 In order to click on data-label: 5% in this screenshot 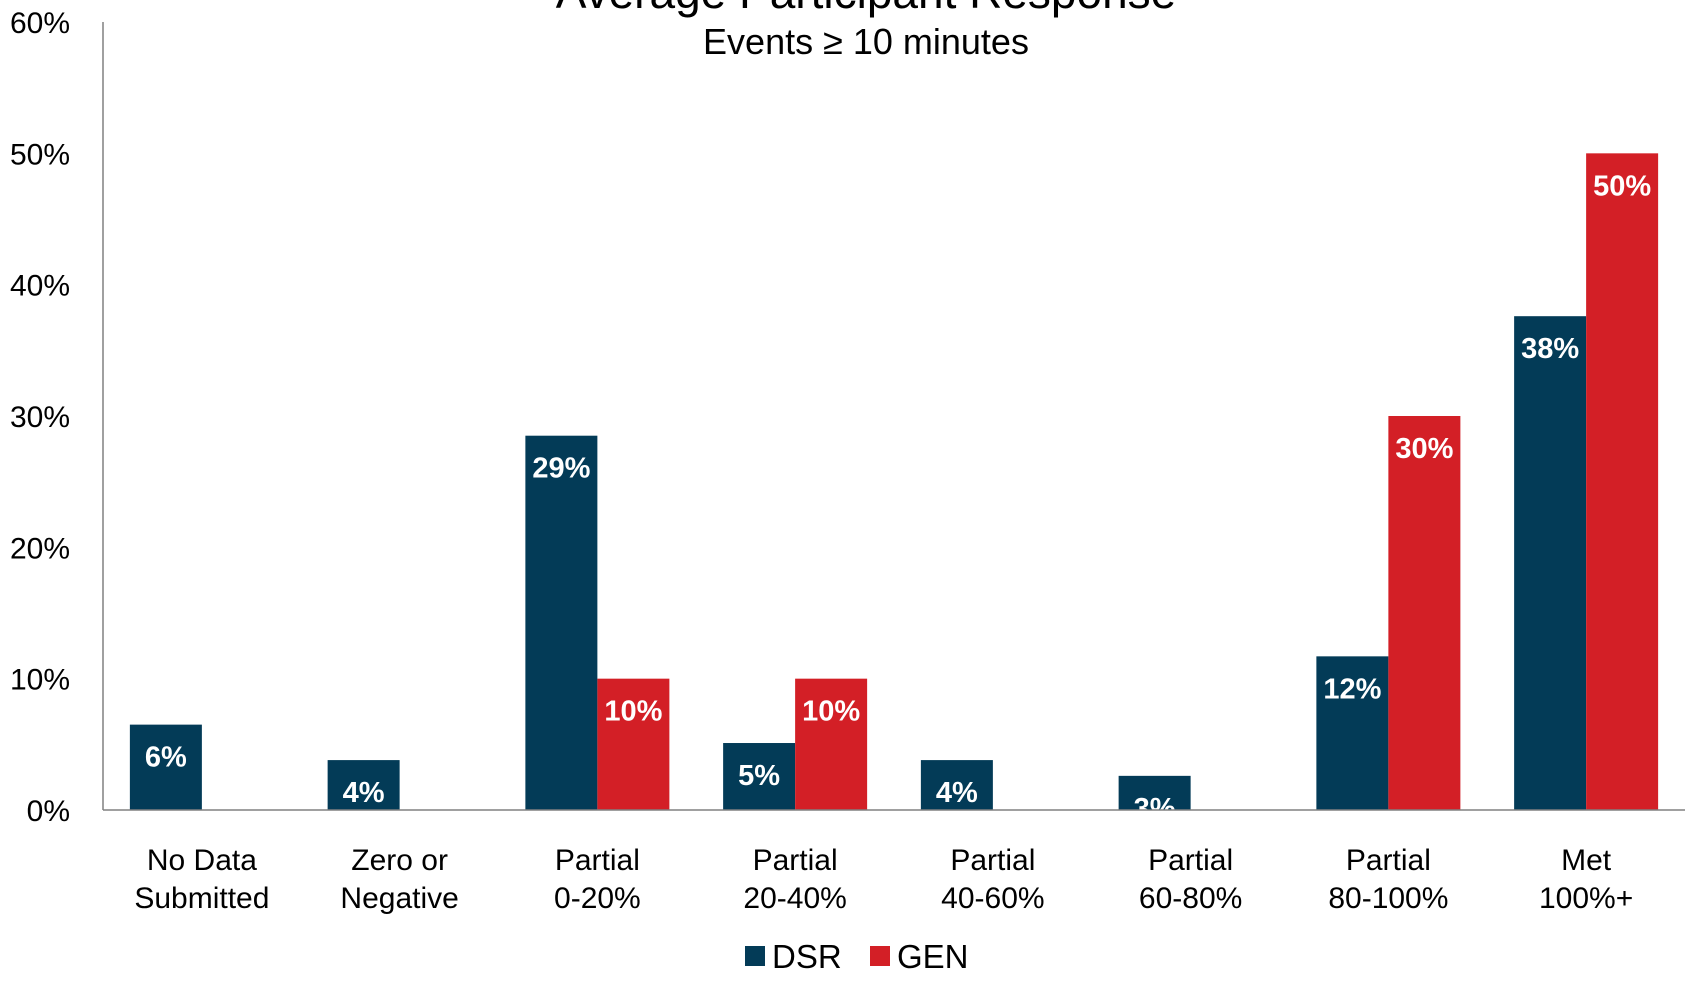, I will do `click(759, 776)`.